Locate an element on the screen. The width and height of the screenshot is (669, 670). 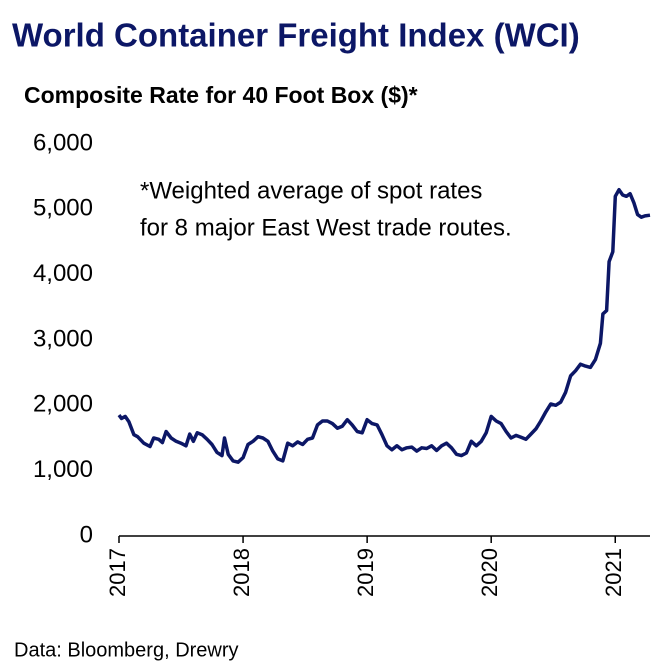
y-tick-label: 4,000 is located at coordinates (63, 273).